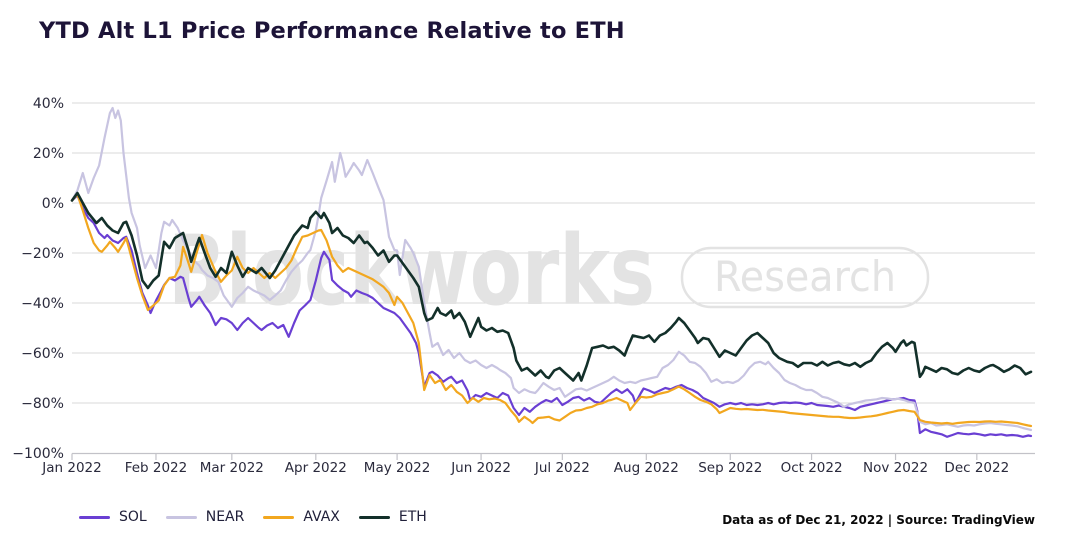 This screenshot has height=545, width=1090. Describe the element at coordinates (392, 517) in the screenshot. I see `legend-item-eth: ETH` at that location.